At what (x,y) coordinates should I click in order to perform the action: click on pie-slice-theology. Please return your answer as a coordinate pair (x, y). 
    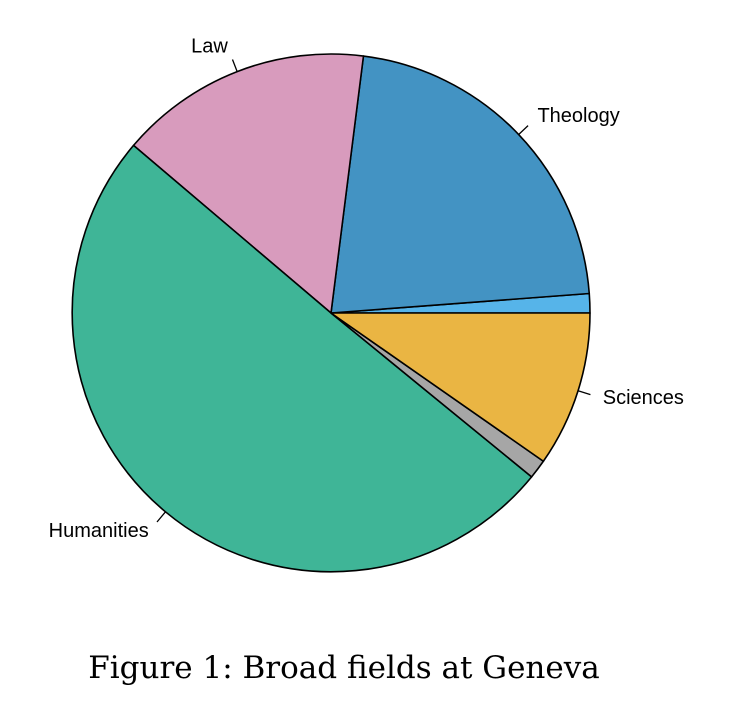
    Looking at the image, I should click on (460, 184).